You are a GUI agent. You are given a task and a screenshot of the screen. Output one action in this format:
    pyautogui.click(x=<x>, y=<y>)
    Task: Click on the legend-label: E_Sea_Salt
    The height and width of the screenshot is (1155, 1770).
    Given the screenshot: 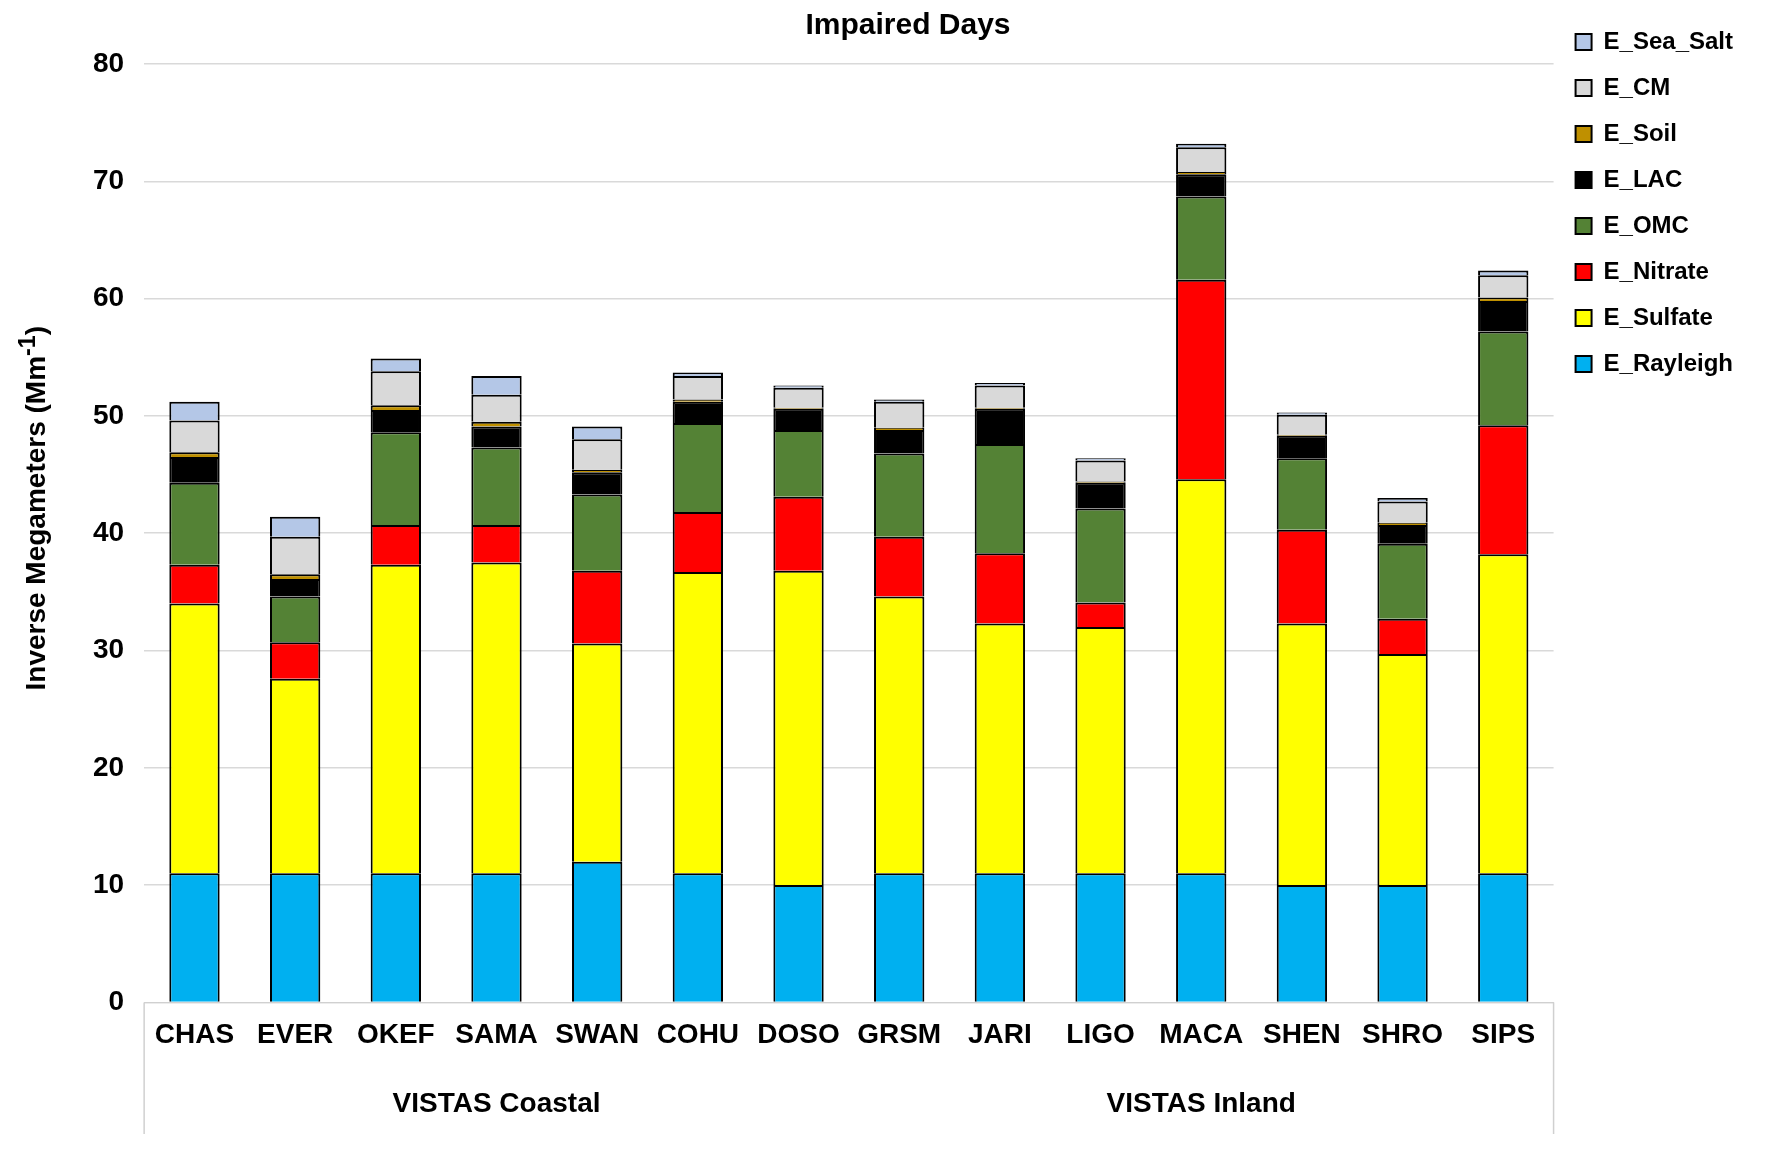 What is the action you would take?
    pyautogui.click(x=1668, y=40)
    